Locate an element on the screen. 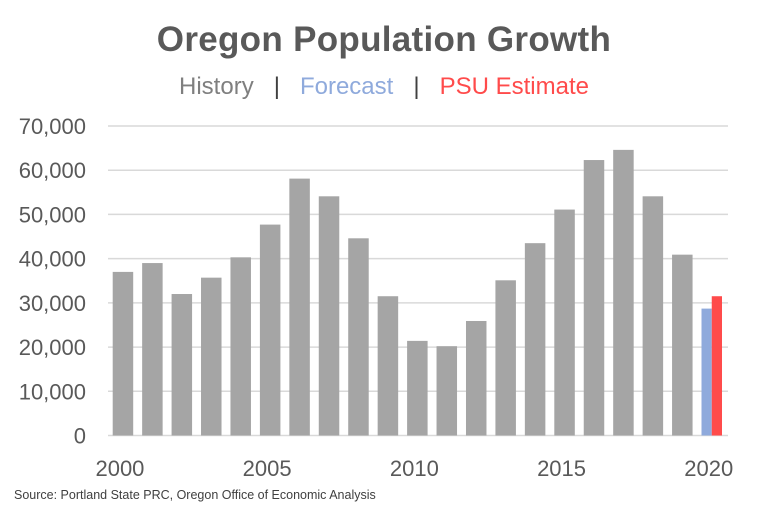 The image size is (768, 508). bar-2003-history is located at coordinates (211, 356).